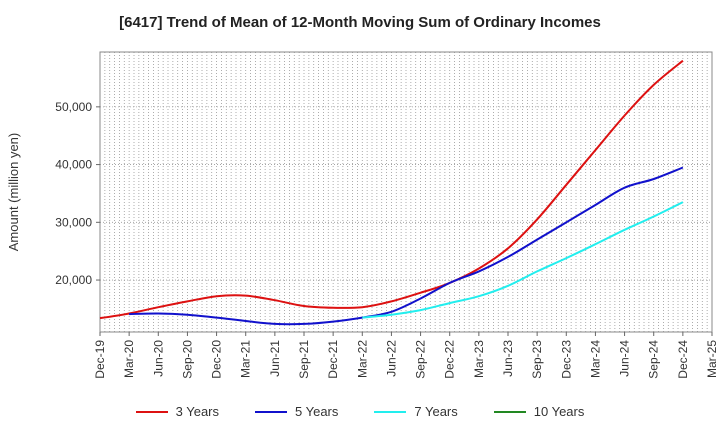  What do you see at coordinates (217, 359) in the screenshot?
I see `x-tick-label: Dec-20` at bounding box center [217, 359].